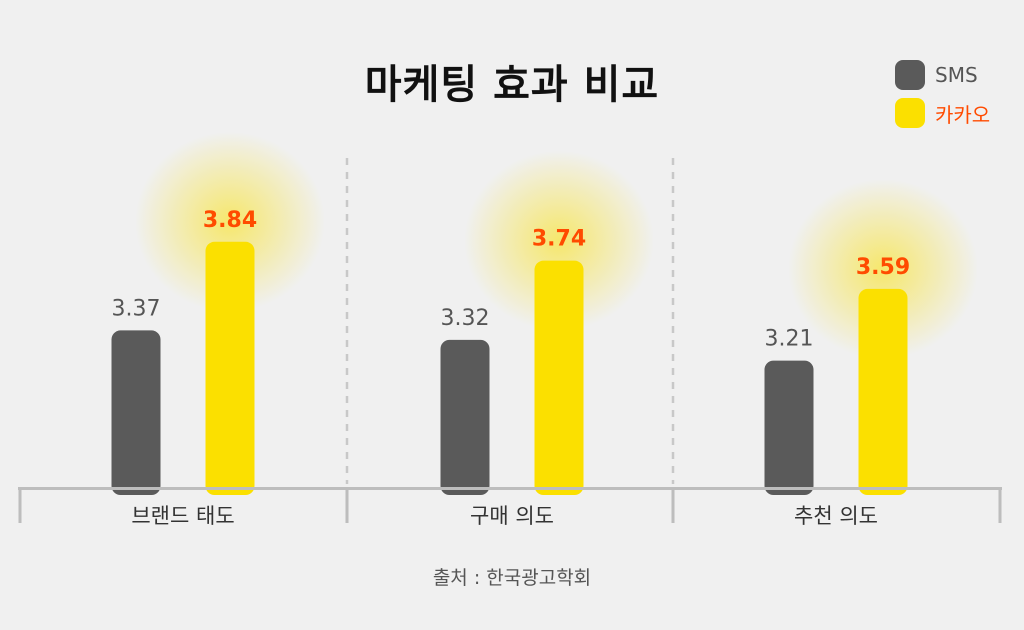  I want to click on legend-item-kakao: 카카오, so click(942, 113).